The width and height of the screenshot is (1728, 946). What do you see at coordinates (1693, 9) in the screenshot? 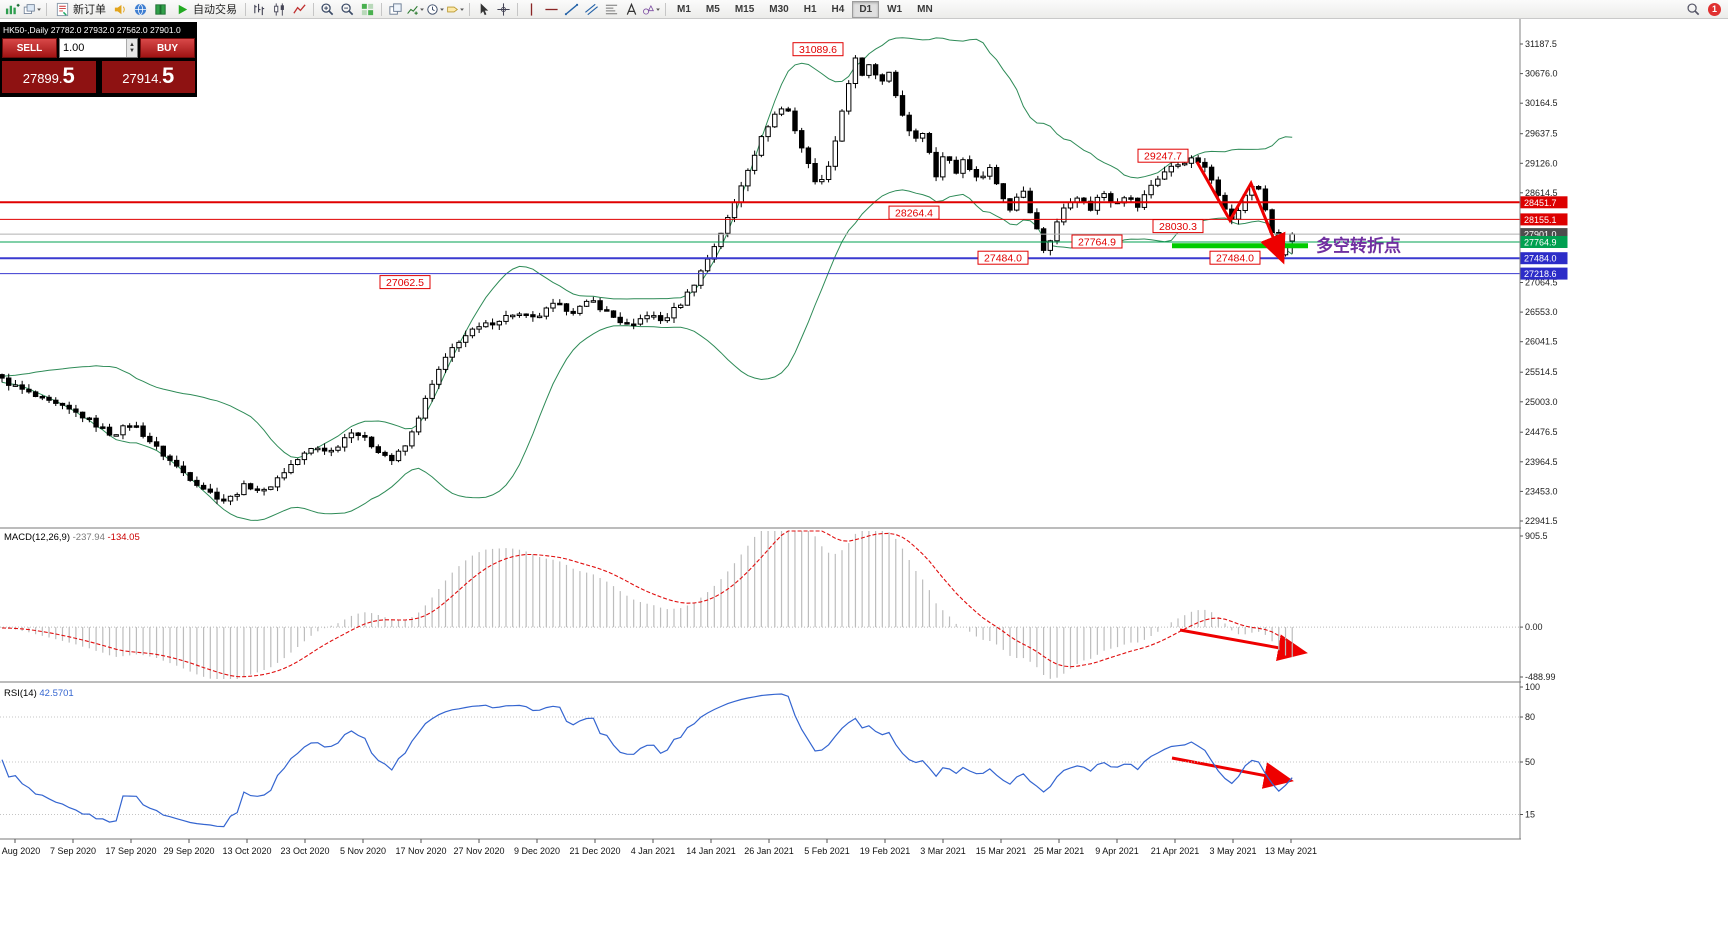
I see `search-icon` at bounding box center [1693, 9].